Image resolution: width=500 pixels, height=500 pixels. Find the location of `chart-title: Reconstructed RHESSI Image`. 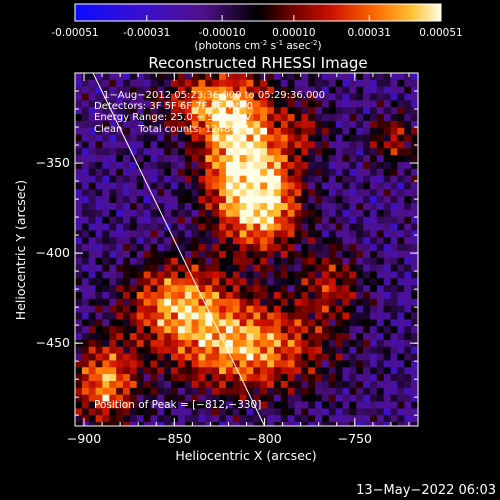

chart-title: Reconstructed RHESSI Image is located at coordinates (257, 63).